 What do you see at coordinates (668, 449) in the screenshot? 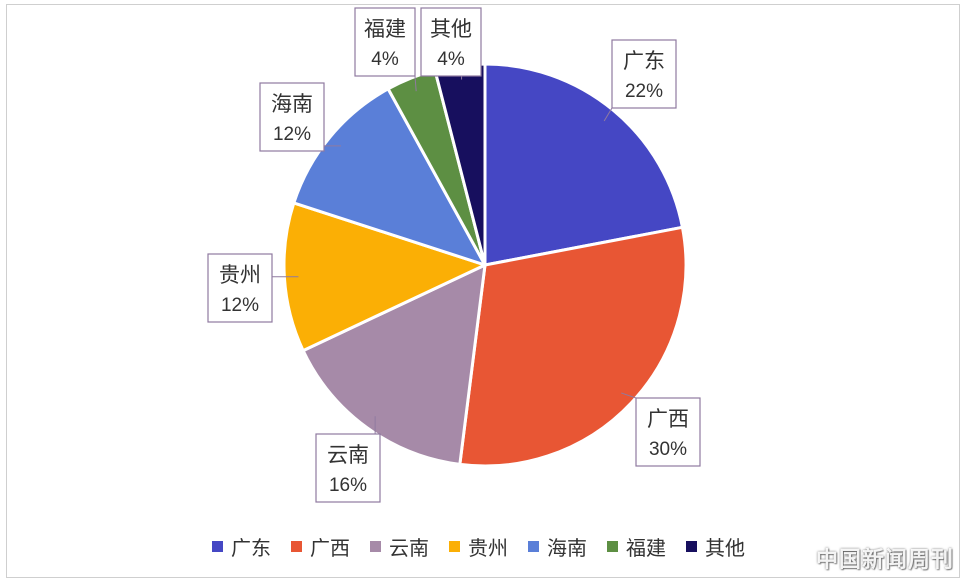
I see `slice-label-percent: 30%` at bounding box center [668, 449].